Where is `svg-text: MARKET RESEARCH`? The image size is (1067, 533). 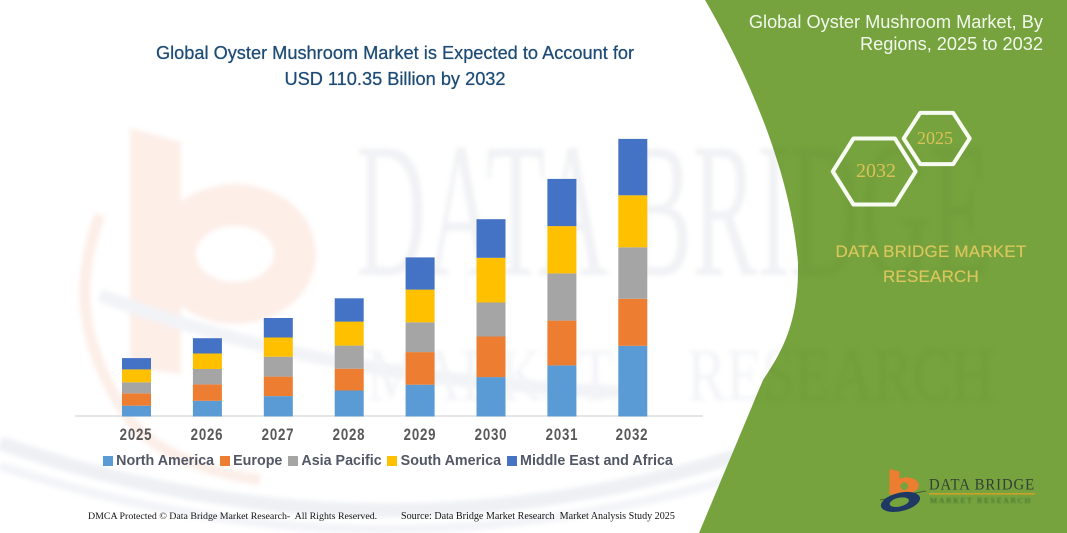 svg-text: MARKET RESEARCH is located at coordinates (981, 501).